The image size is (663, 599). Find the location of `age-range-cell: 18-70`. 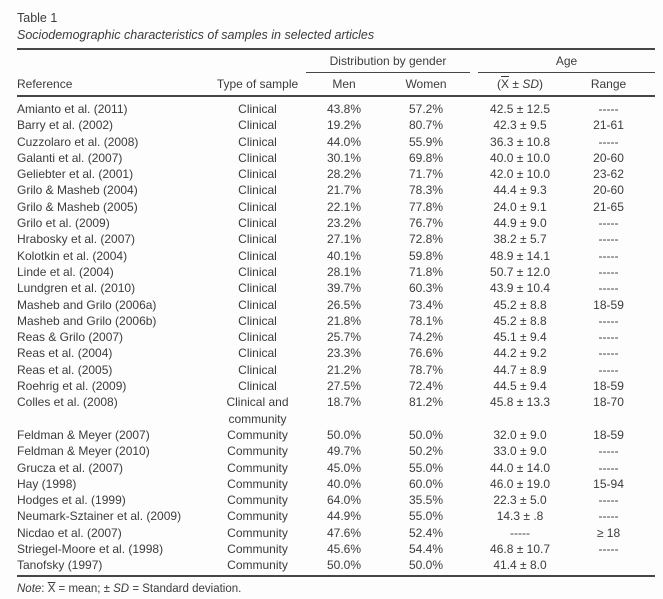

age-range-cell: 18-70 is located at coordinates (608, 402).